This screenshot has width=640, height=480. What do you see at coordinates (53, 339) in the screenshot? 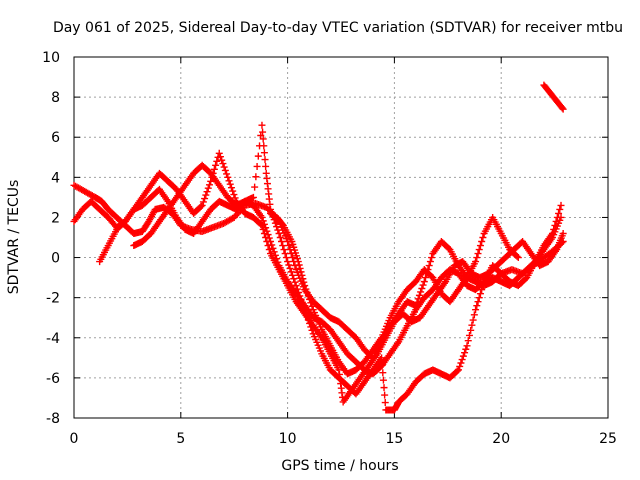
I see `y-tick-label: -4` at bounding box center [53, 339].